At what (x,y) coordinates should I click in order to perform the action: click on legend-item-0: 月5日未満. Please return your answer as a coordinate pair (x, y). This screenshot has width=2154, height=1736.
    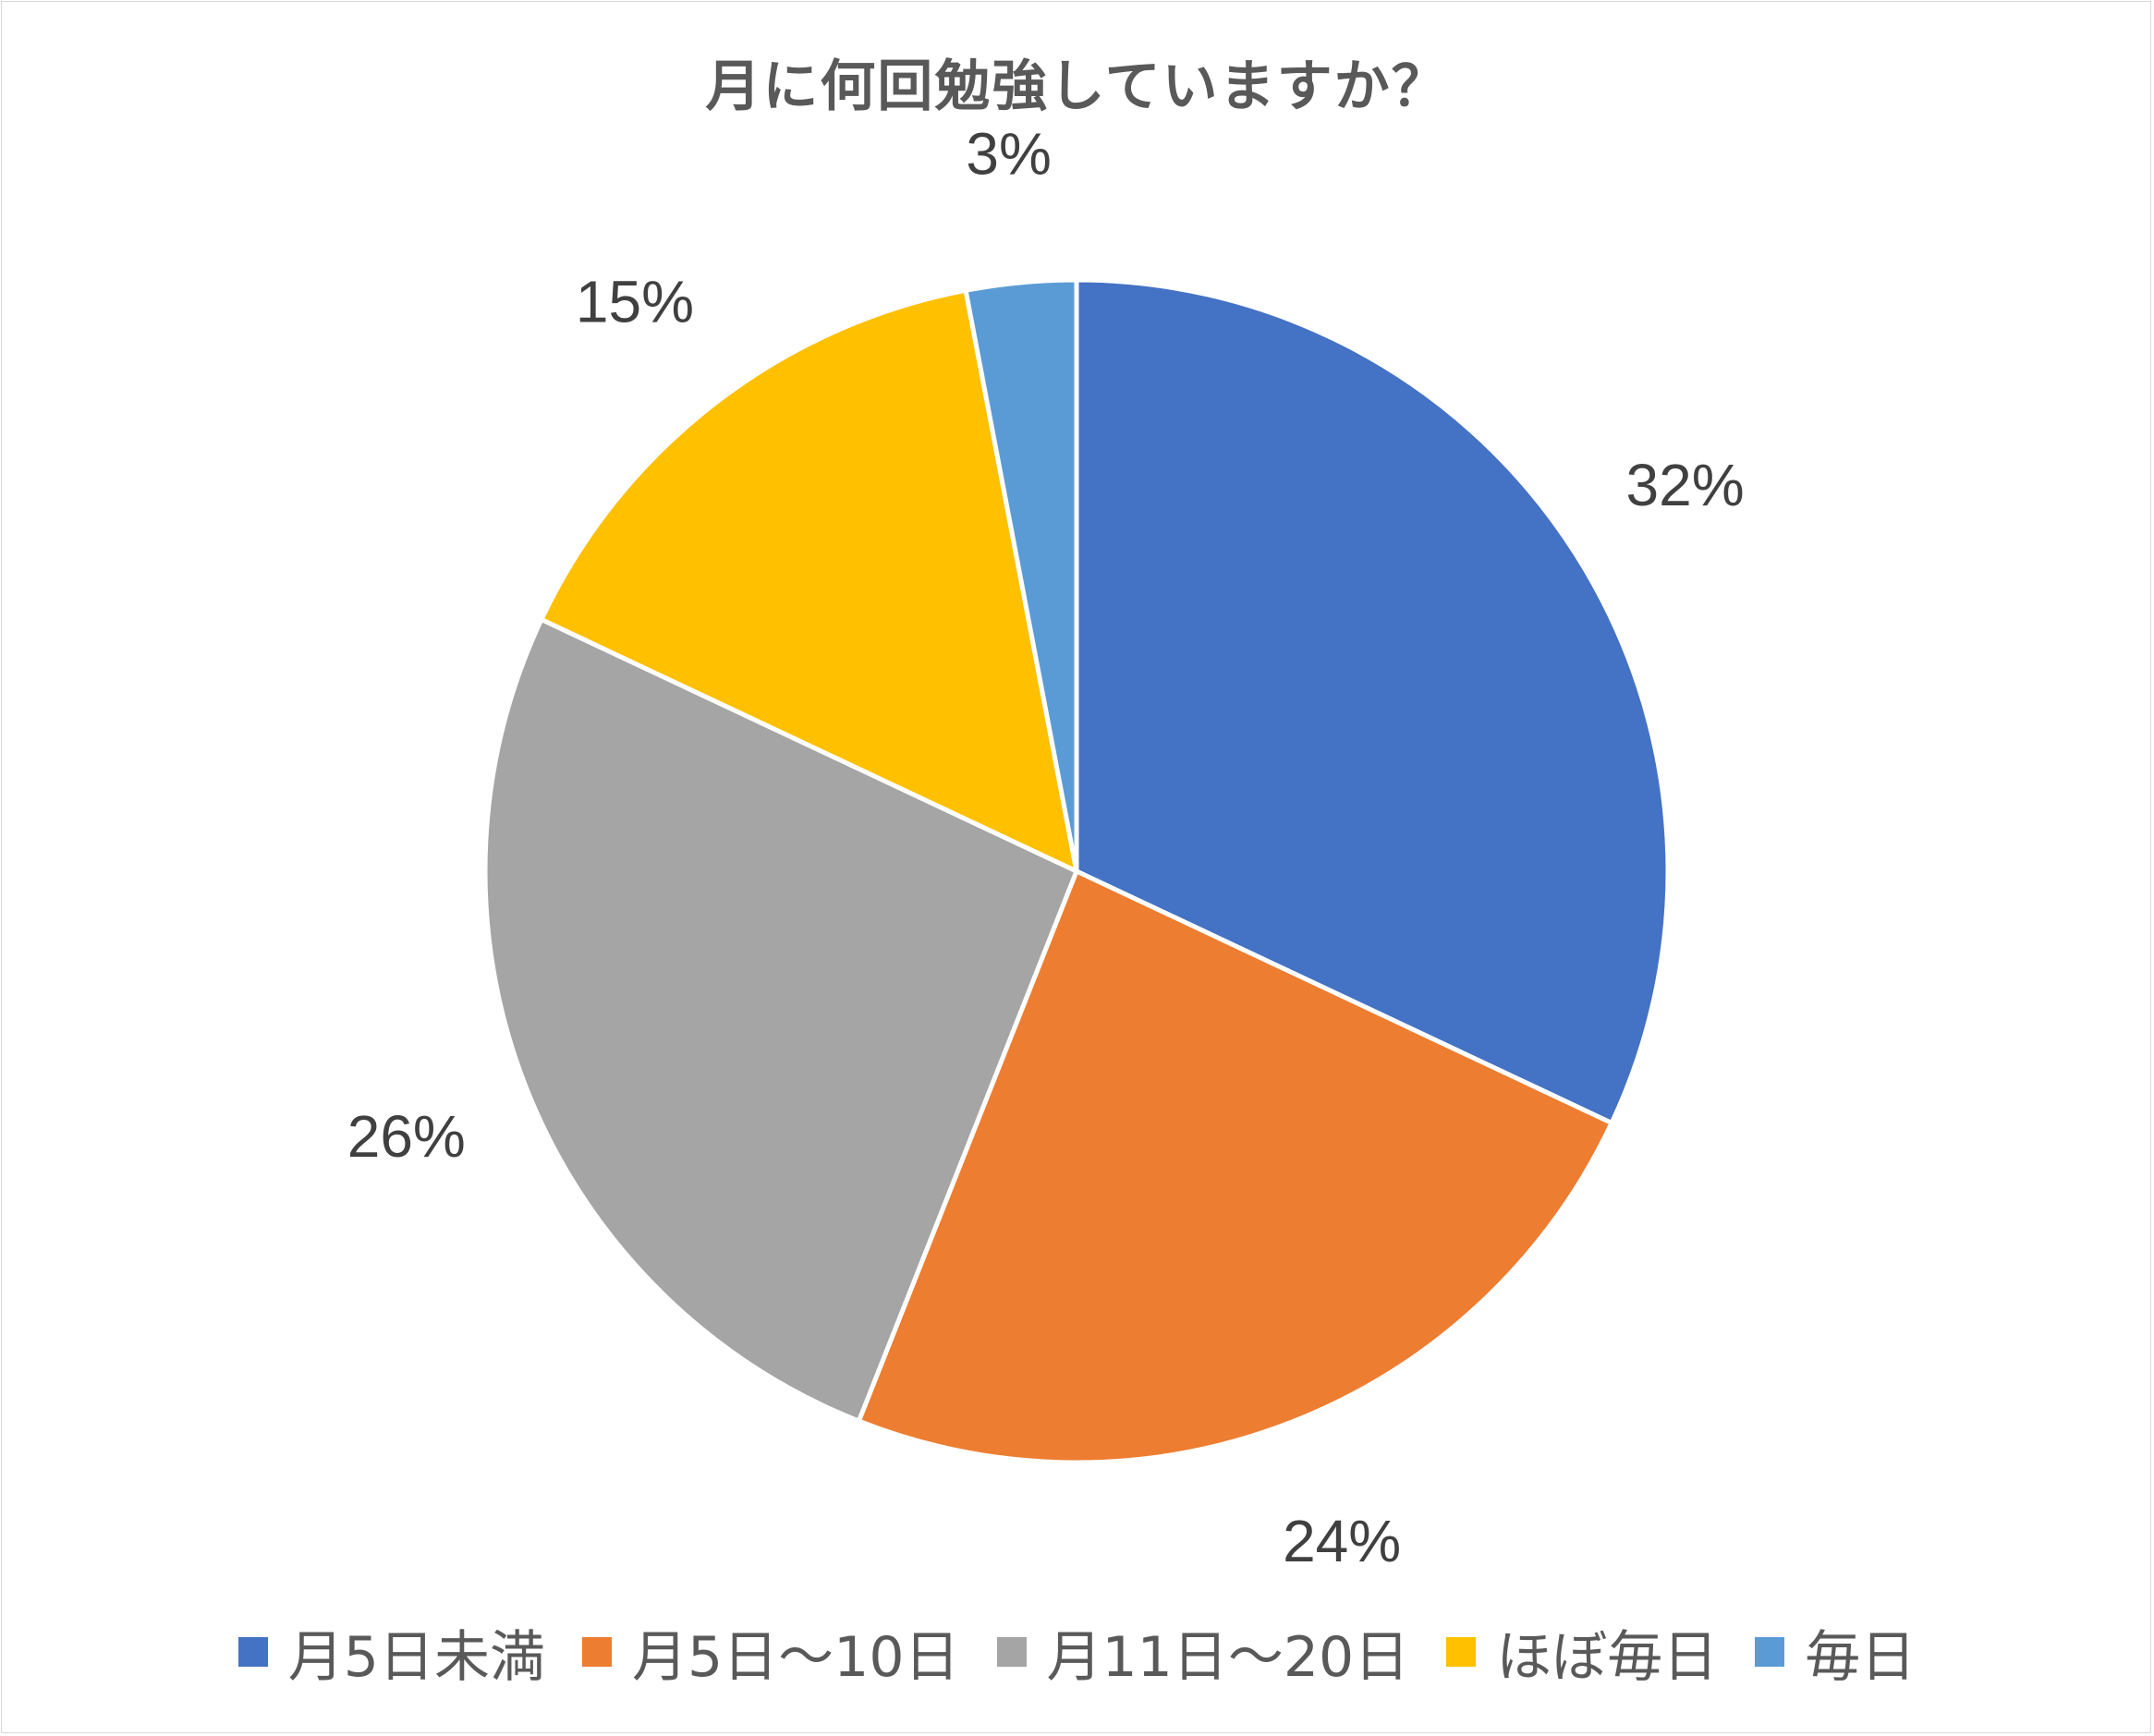
    Looking at the image, I should click on (391, 1653).